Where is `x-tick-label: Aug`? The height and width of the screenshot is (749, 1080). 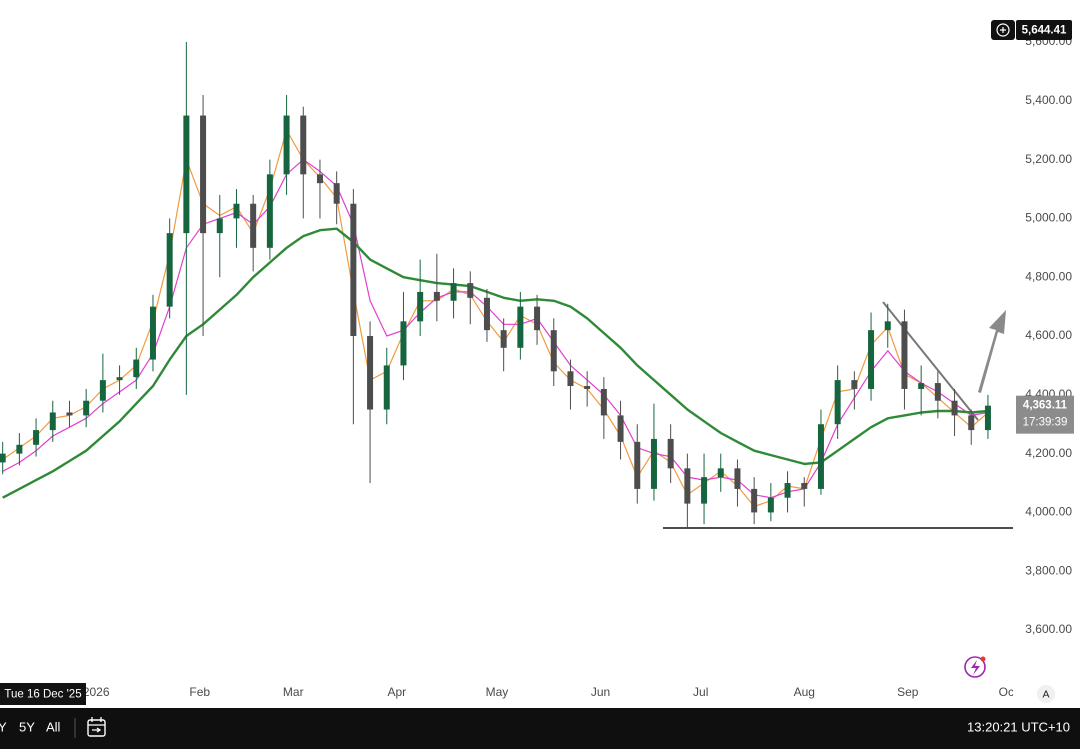
x-tick-label: Aug is located at coordinates (804, 692).